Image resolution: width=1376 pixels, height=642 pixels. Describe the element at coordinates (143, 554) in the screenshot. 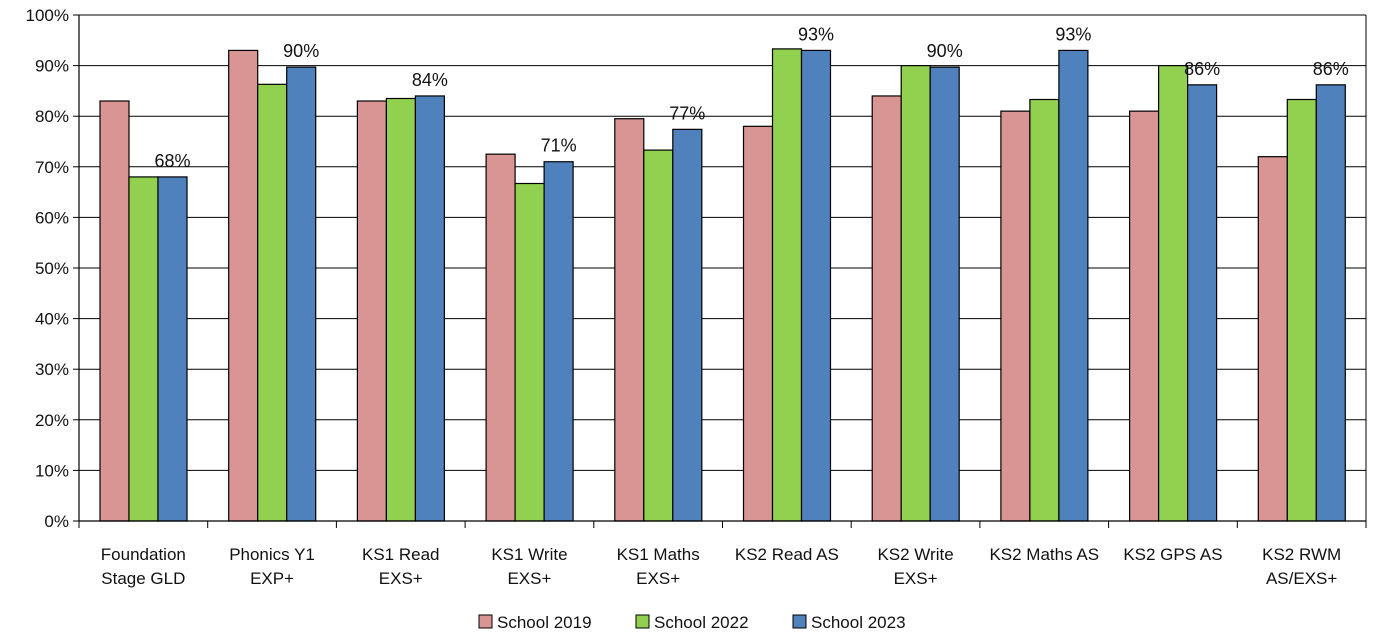

I see `x-tick-label-line: Foundation` at that location.